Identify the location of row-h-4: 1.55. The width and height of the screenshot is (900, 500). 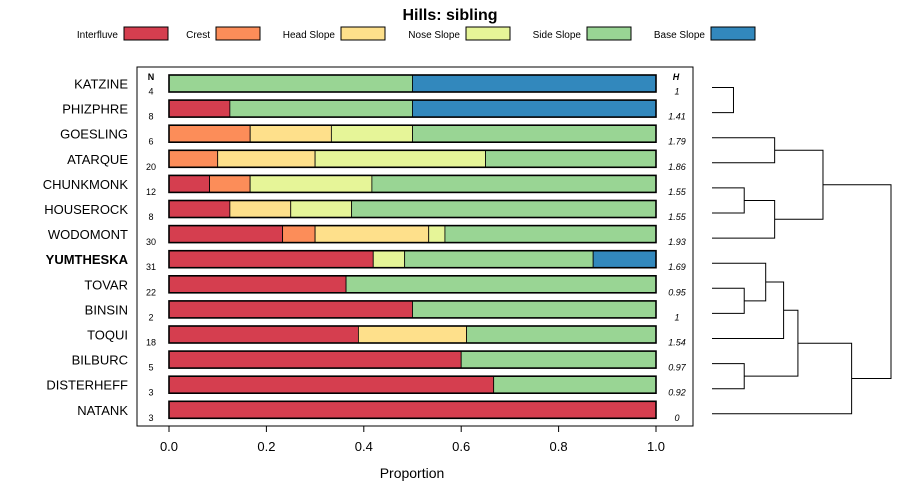
(677, 192).